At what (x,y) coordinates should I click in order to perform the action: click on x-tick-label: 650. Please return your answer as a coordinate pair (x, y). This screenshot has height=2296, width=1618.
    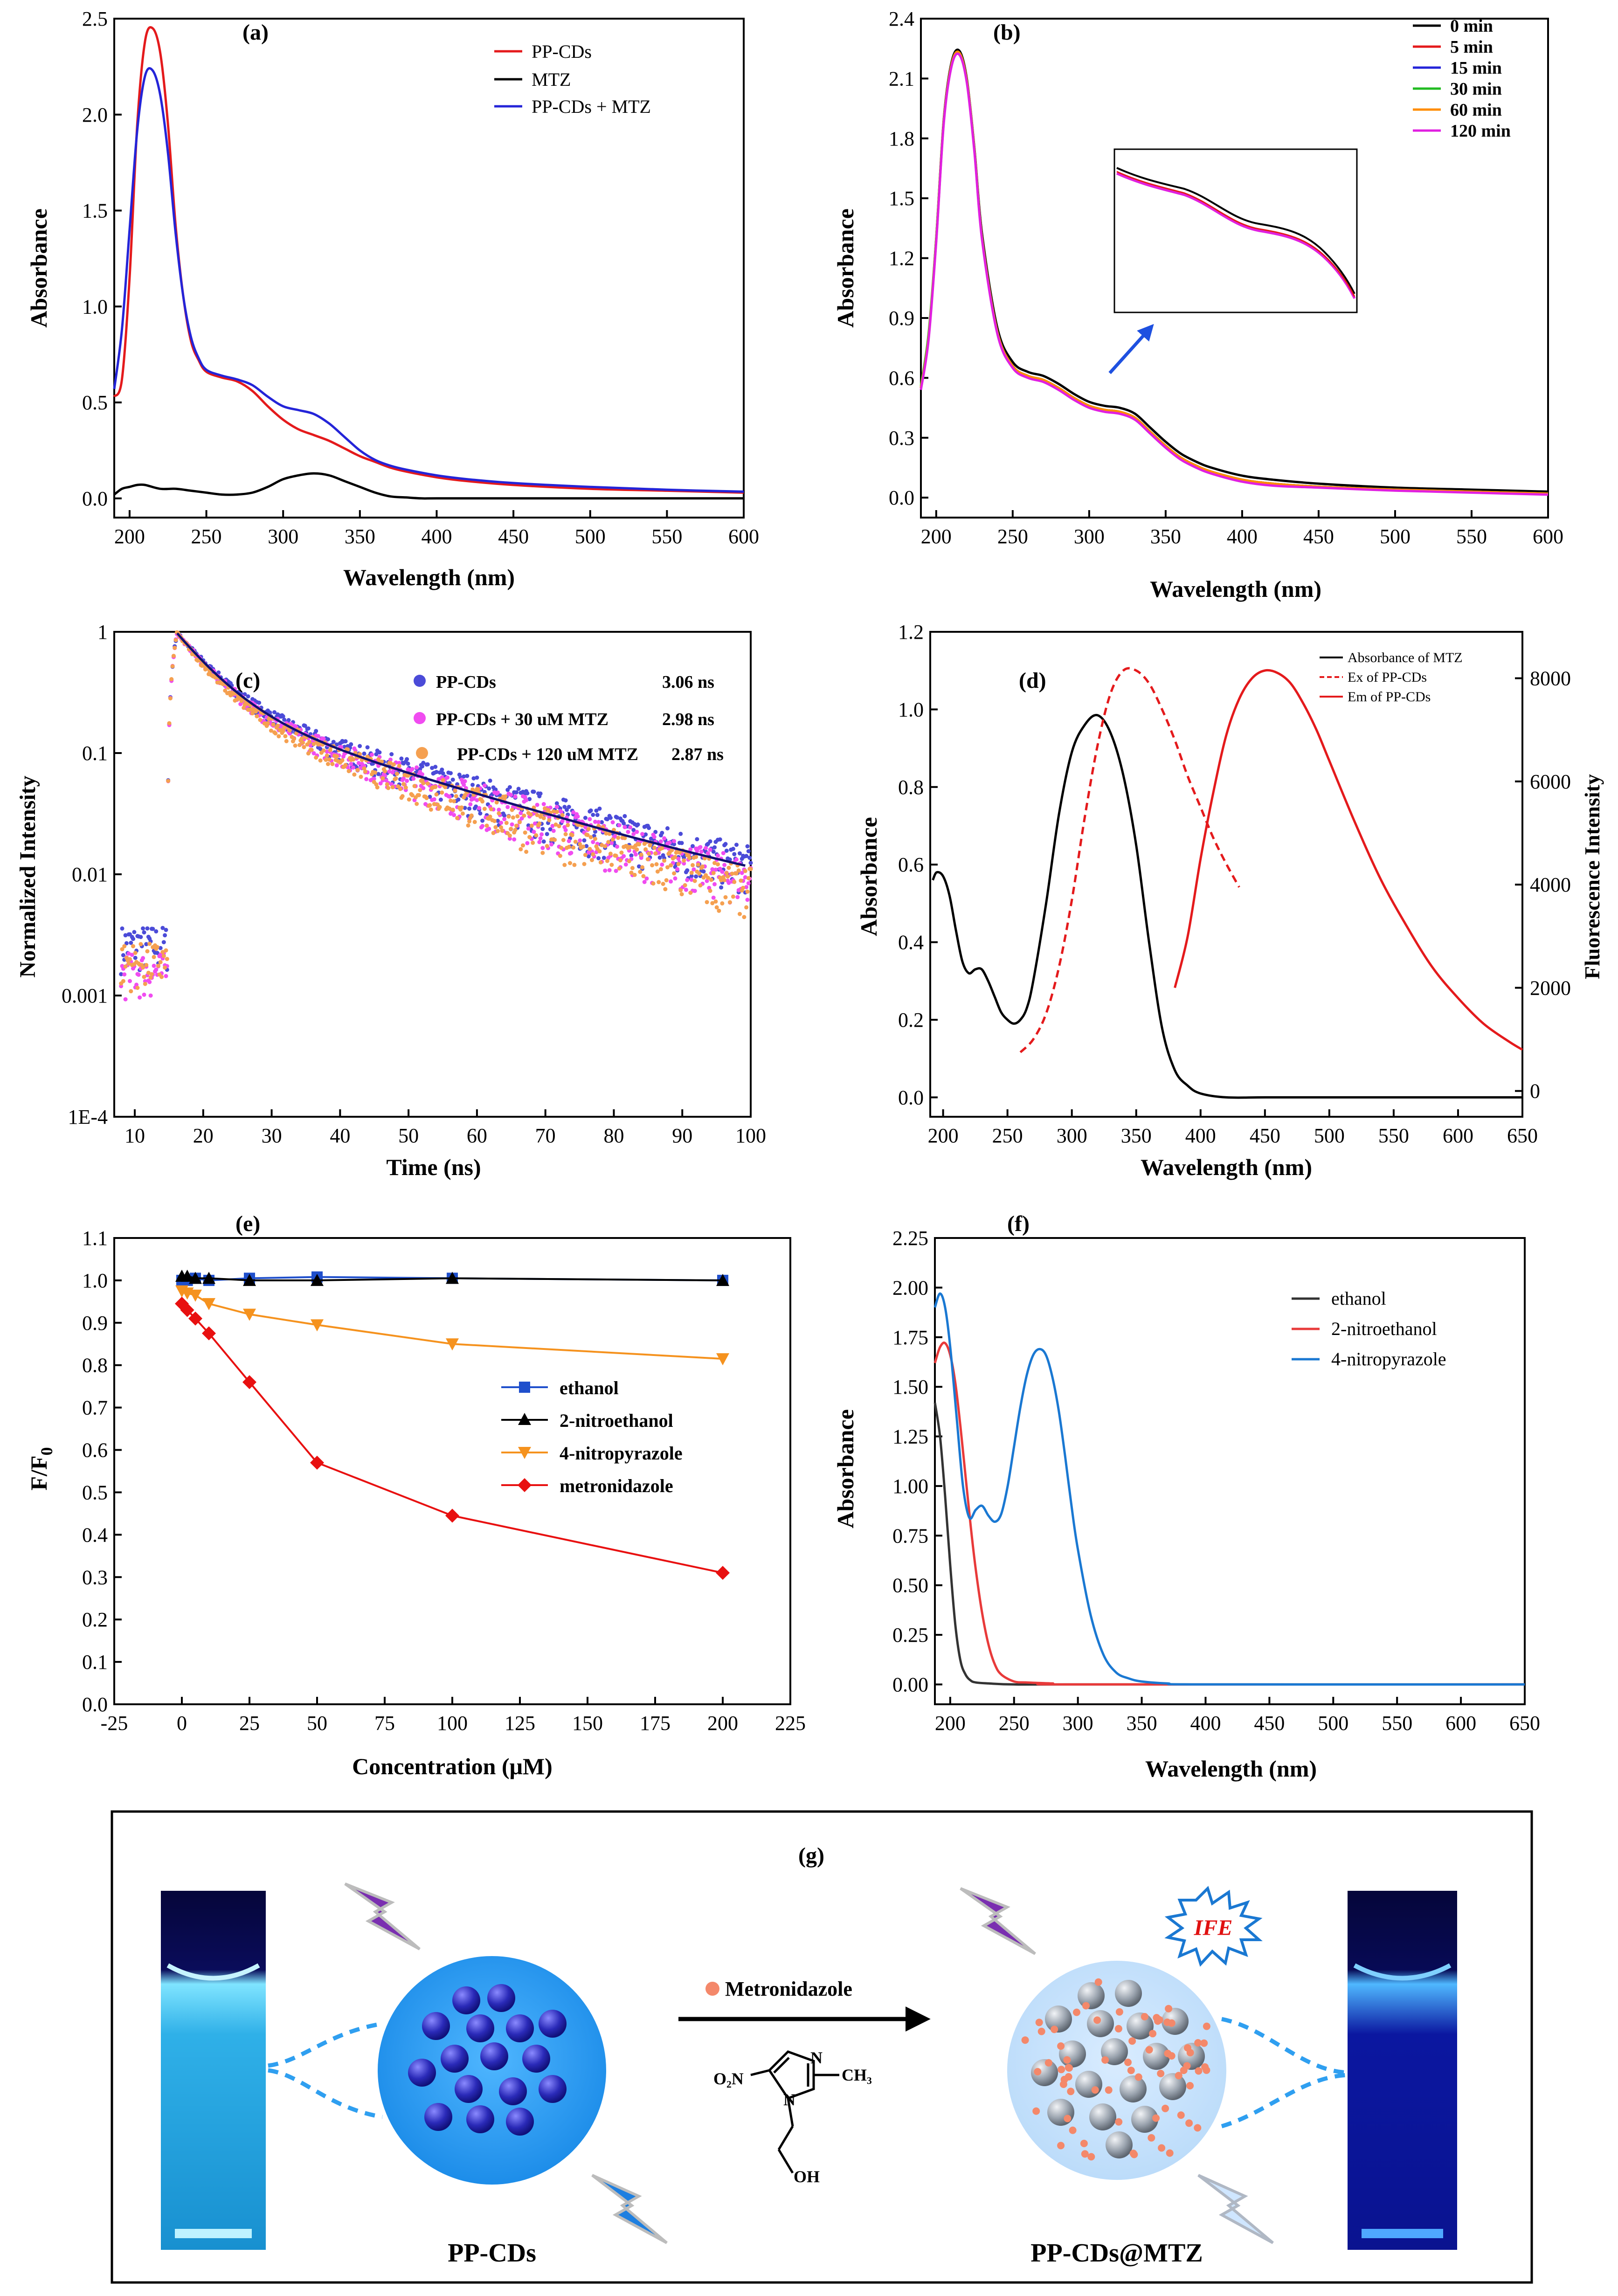
    Looking at the image, I should click on (1524, 1723).